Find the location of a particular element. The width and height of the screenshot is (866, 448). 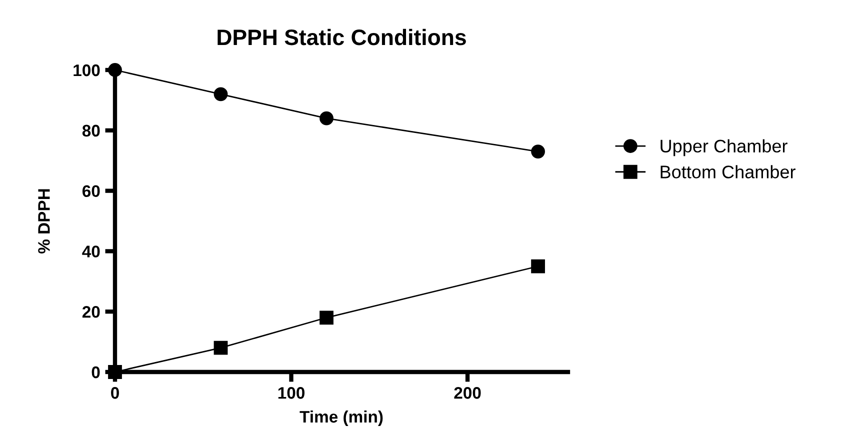

y-tick-label: 60 is located at coordinates (91, 191).